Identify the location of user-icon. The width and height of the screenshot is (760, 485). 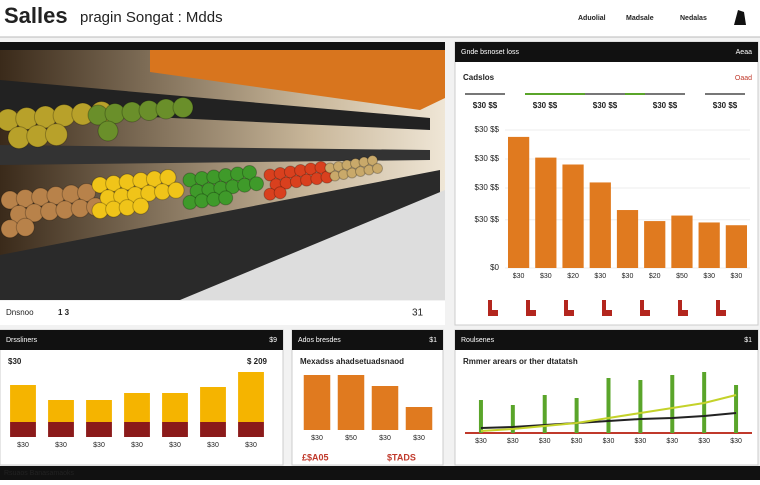
(740, 17).